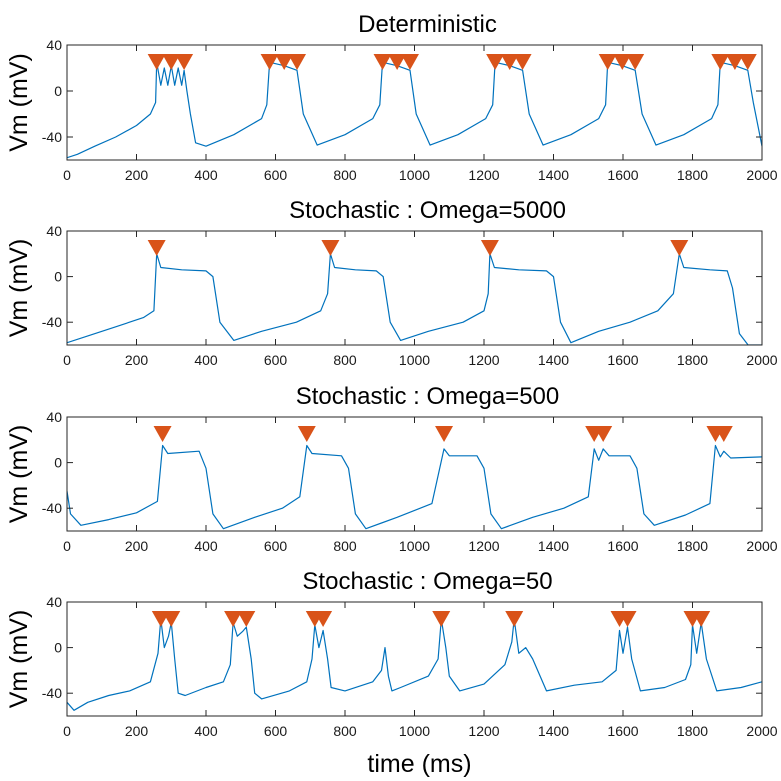 The width and height of the screenshot is (781, 781). What do you see at coordinates (427, 210) in the screenshot?
I see `chart-title: Stochastic : Omega=5000` at bounding box center [427, 210].